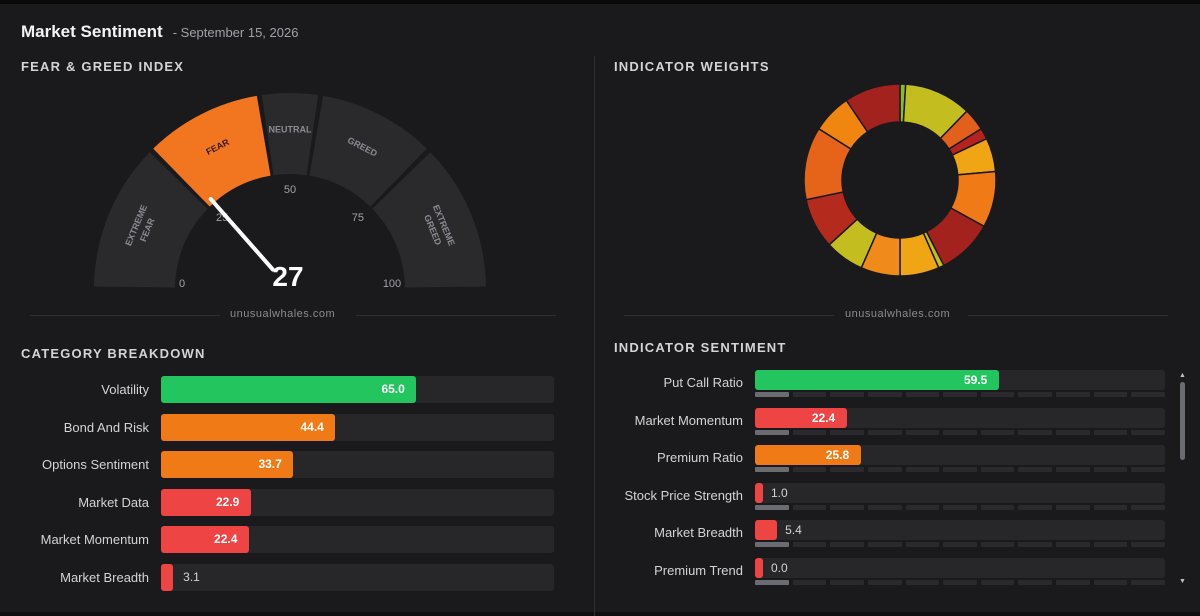 This screenshot has height=616, width=1200. What do you see at coordinates (287, 276) in the screenshot?
I see `gauge-value: 27` at bounding box center [287, 276].